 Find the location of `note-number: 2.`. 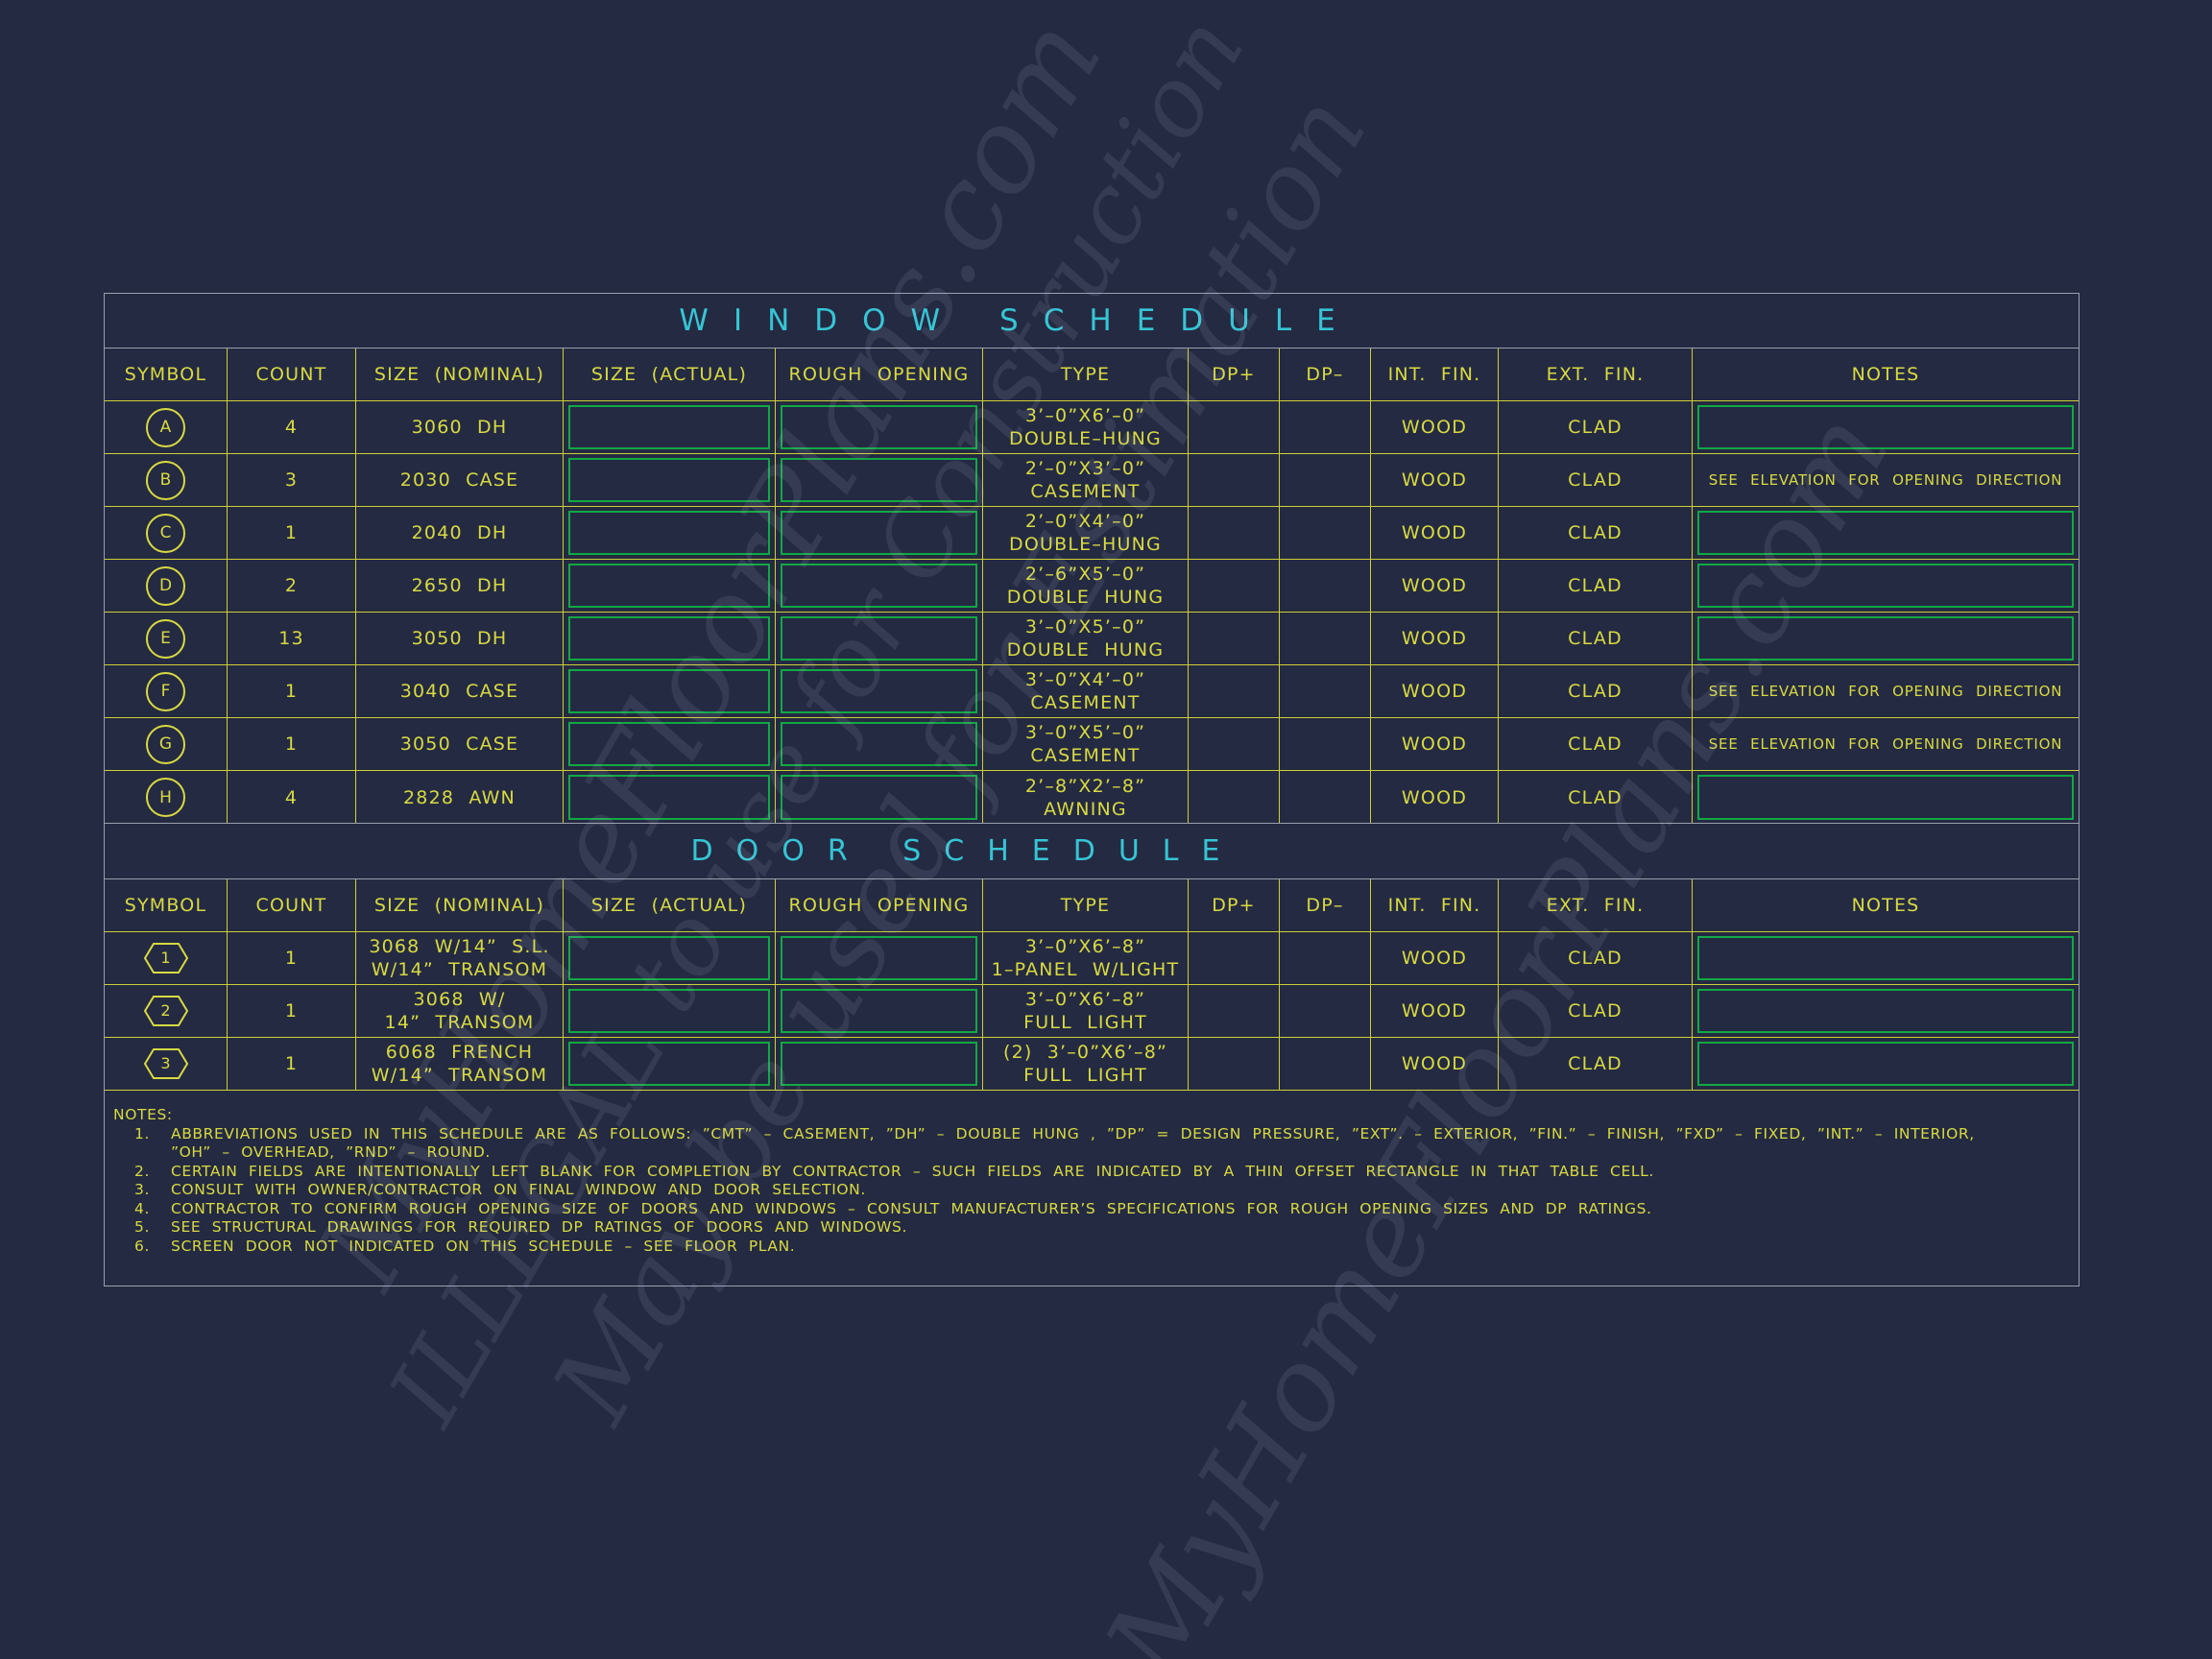

note-number: 2. is located at coordinates (142, 1171).